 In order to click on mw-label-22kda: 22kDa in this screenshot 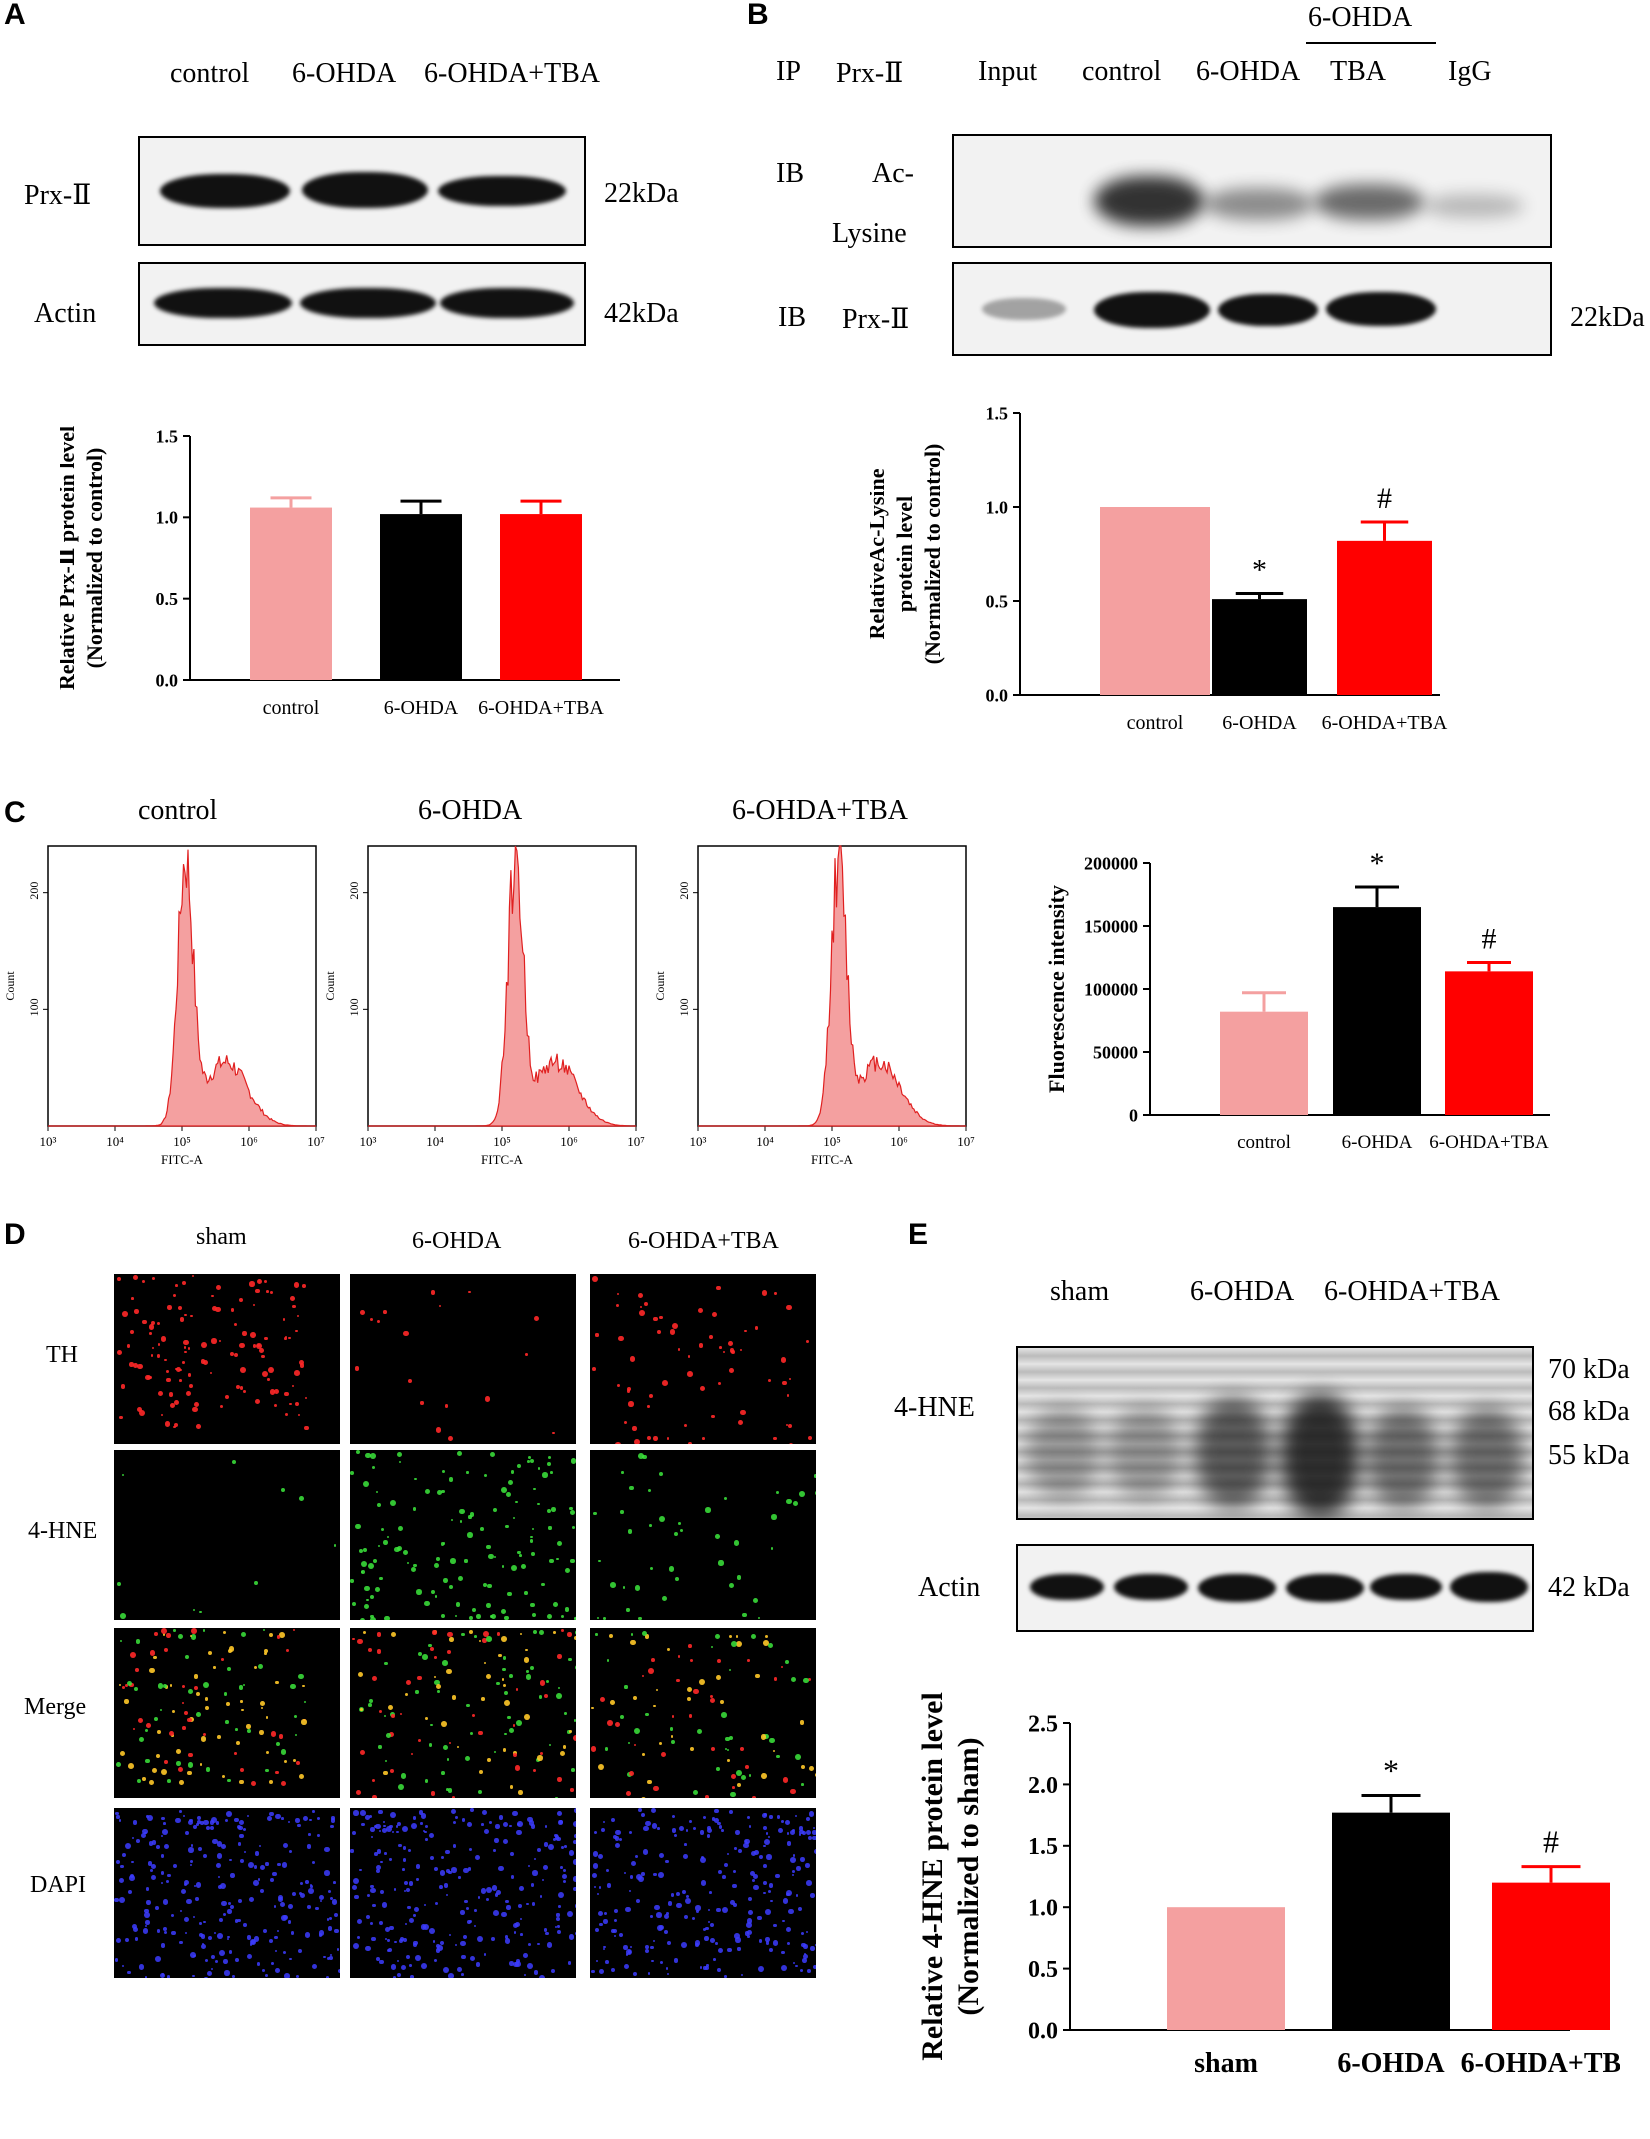, I will do `click(641, 193)`.